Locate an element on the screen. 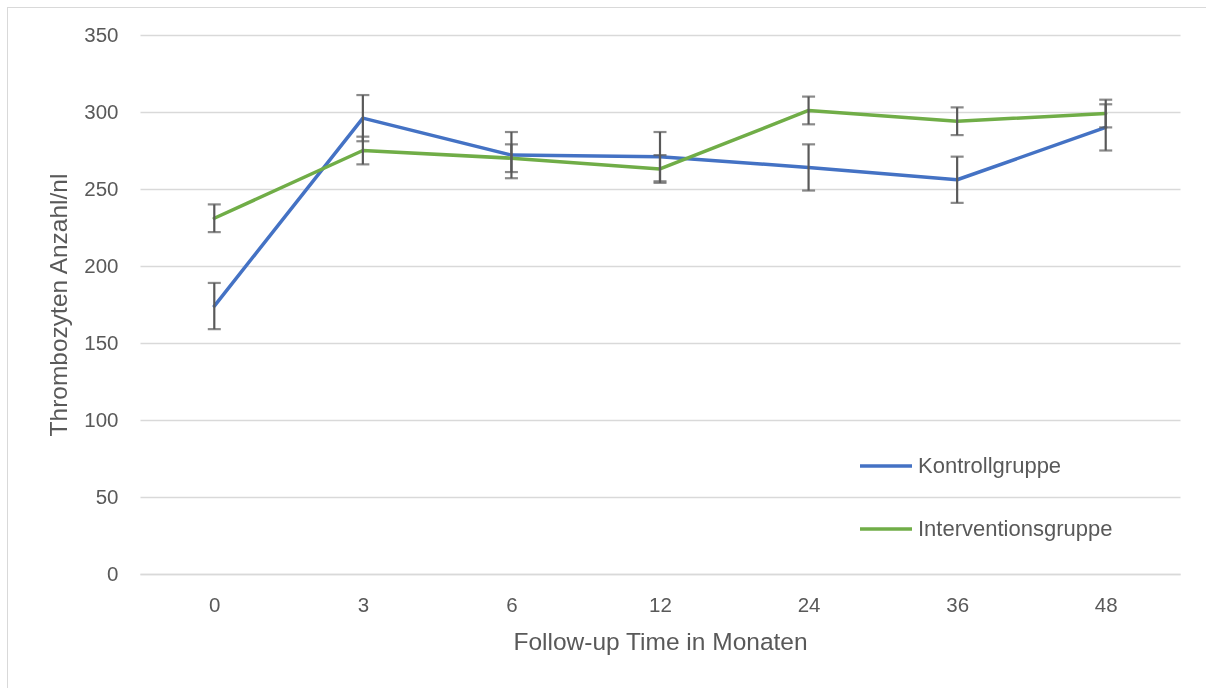  x-tick-label: 0 is located at coordinates (215, 604).